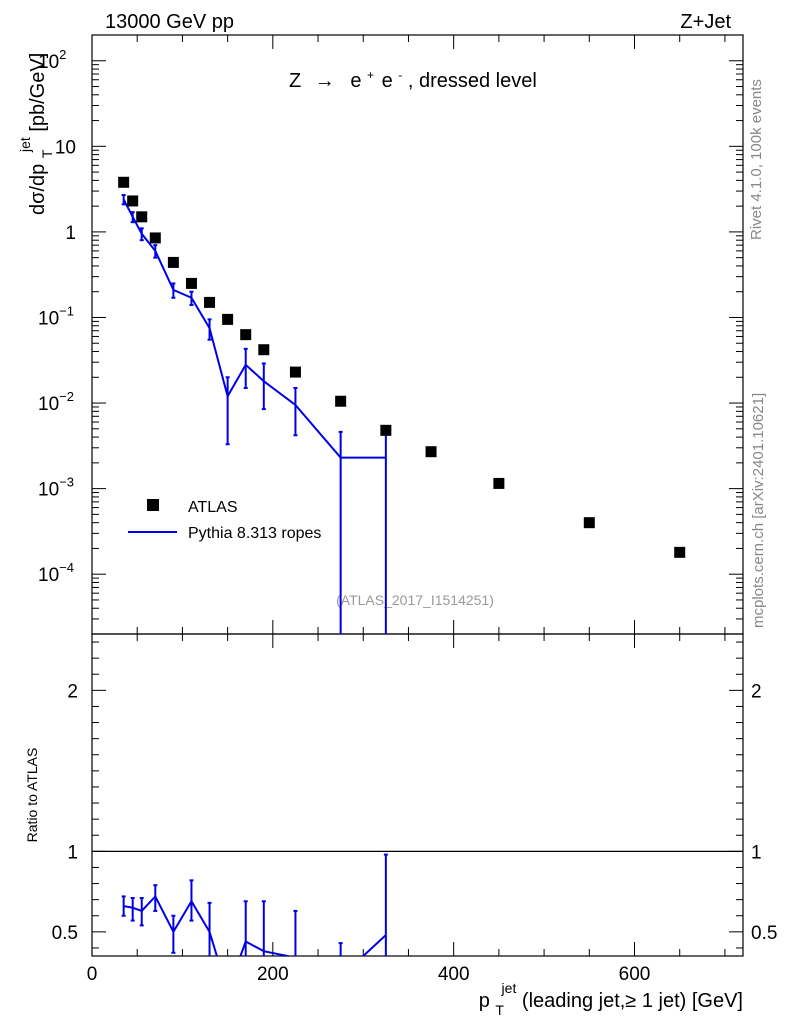 This screenshot has width=786, height=1024. Describe the element at coordinates (611, 998) in the screenshot. I see `ratio-xlabel: p T jet (leading jet,≥ 1 jet) [GeV]` at that location.